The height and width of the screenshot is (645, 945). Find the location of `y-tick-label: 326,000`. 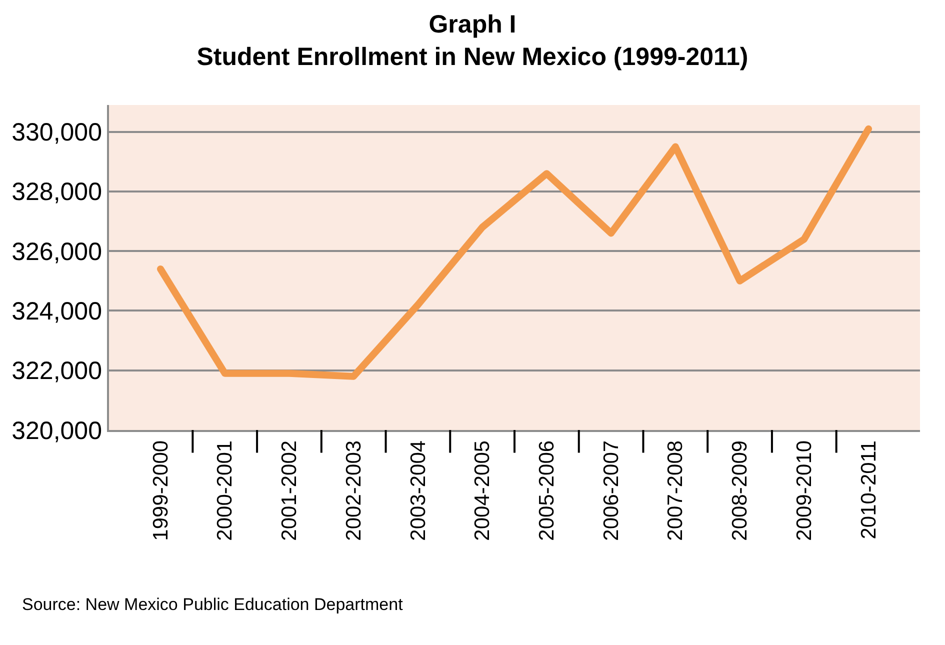

y-tick-label: 326,000 is located at coordinates (57, 252).